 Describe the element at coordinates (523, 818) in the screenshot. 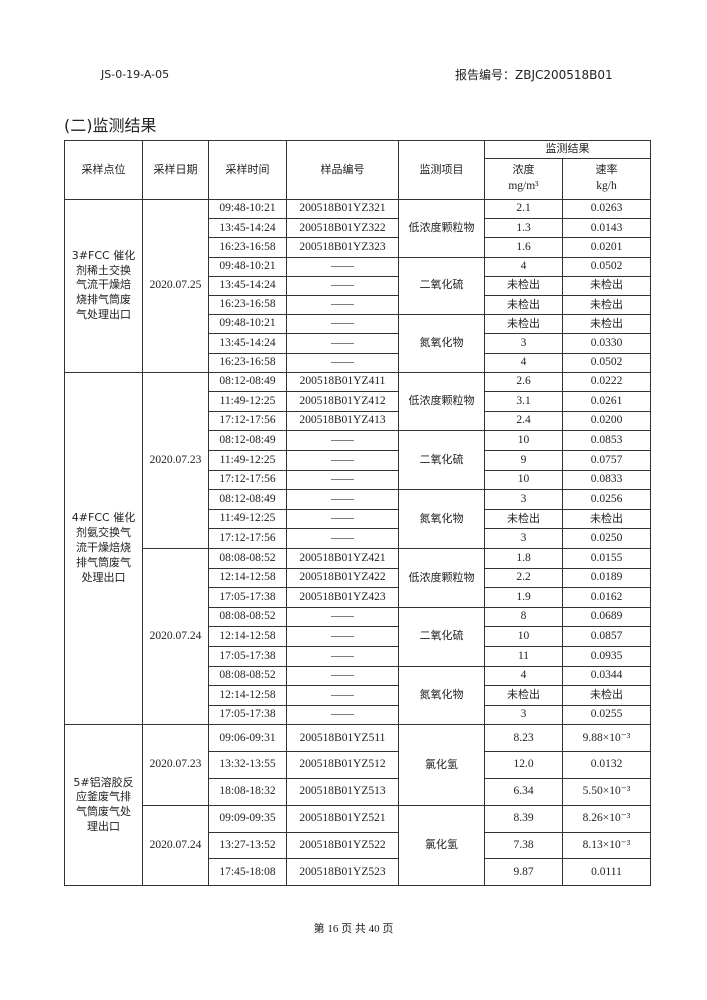

I see `concentration-value: 8.39` at that location.